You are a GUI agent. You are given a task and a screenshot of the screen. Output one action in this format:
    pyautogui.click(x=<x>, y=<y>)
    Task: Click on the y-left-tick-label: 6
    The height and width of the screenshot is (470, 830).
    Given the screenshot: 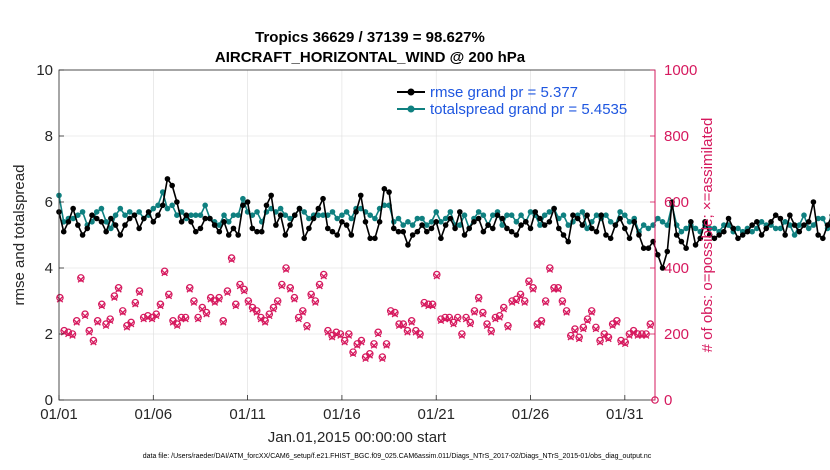 What is the action you would take?
    pyautogui.click(x=49, y=202)
    